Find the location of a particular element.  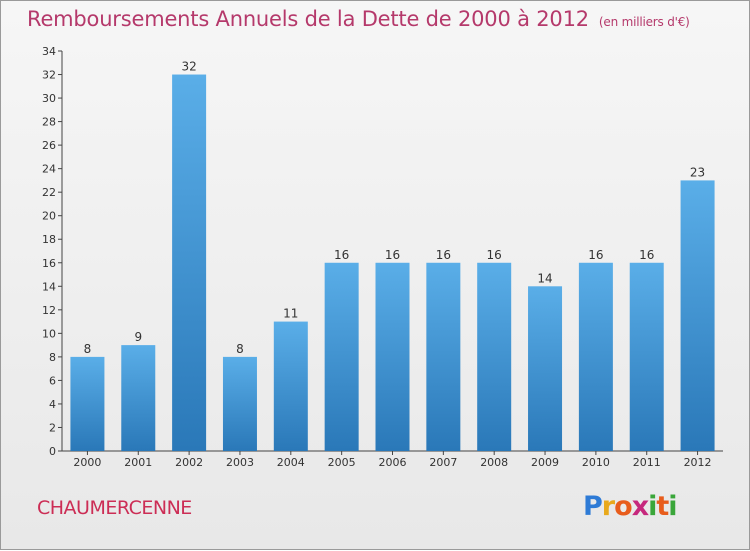

y-tick-label: 0 is located at coordinates (52, 451).